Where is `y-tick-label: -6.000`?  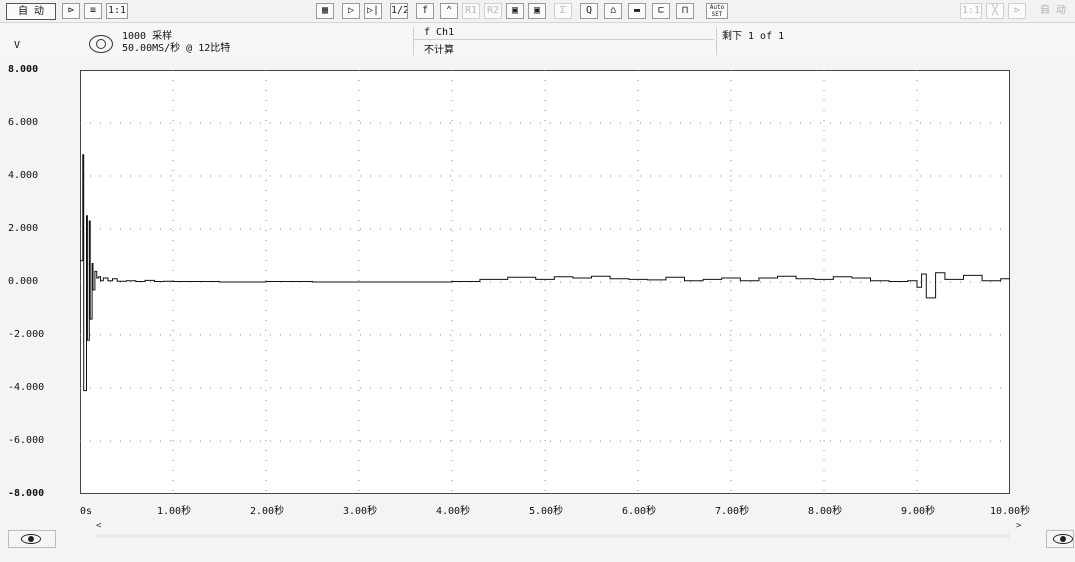
y-tick-label: -6.000 is located at coordinates (26, 440).